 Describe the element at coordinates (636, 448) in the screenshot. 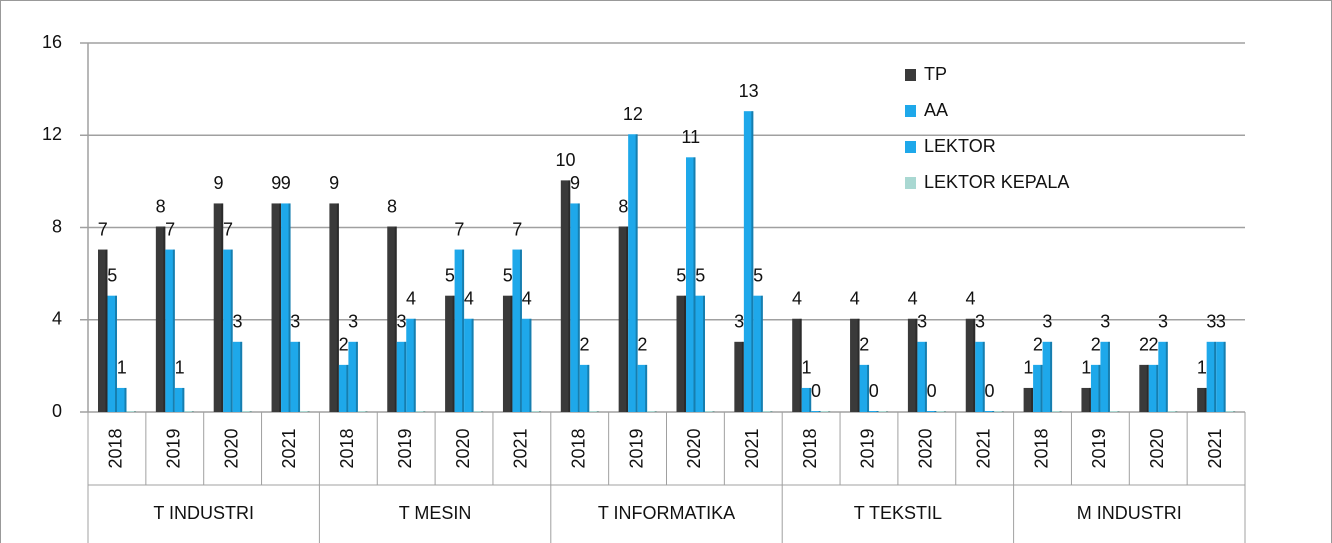

I see `x-tick-label: 2019` at that location.